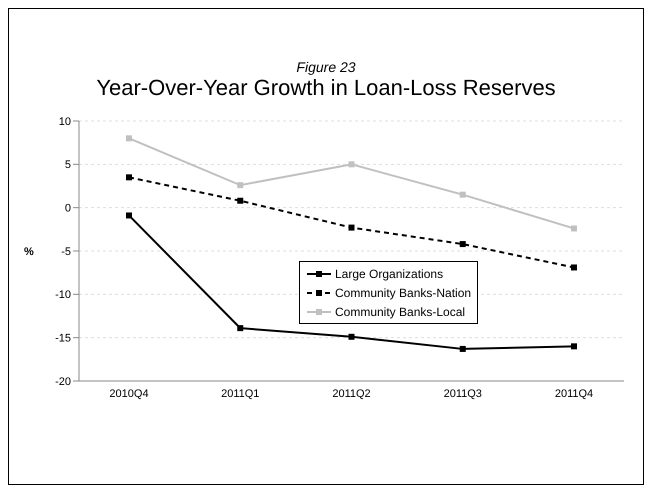  Describe the element at coordinates (66, 252) in the screenshot. I see `y-tick-label: -5` at that location.